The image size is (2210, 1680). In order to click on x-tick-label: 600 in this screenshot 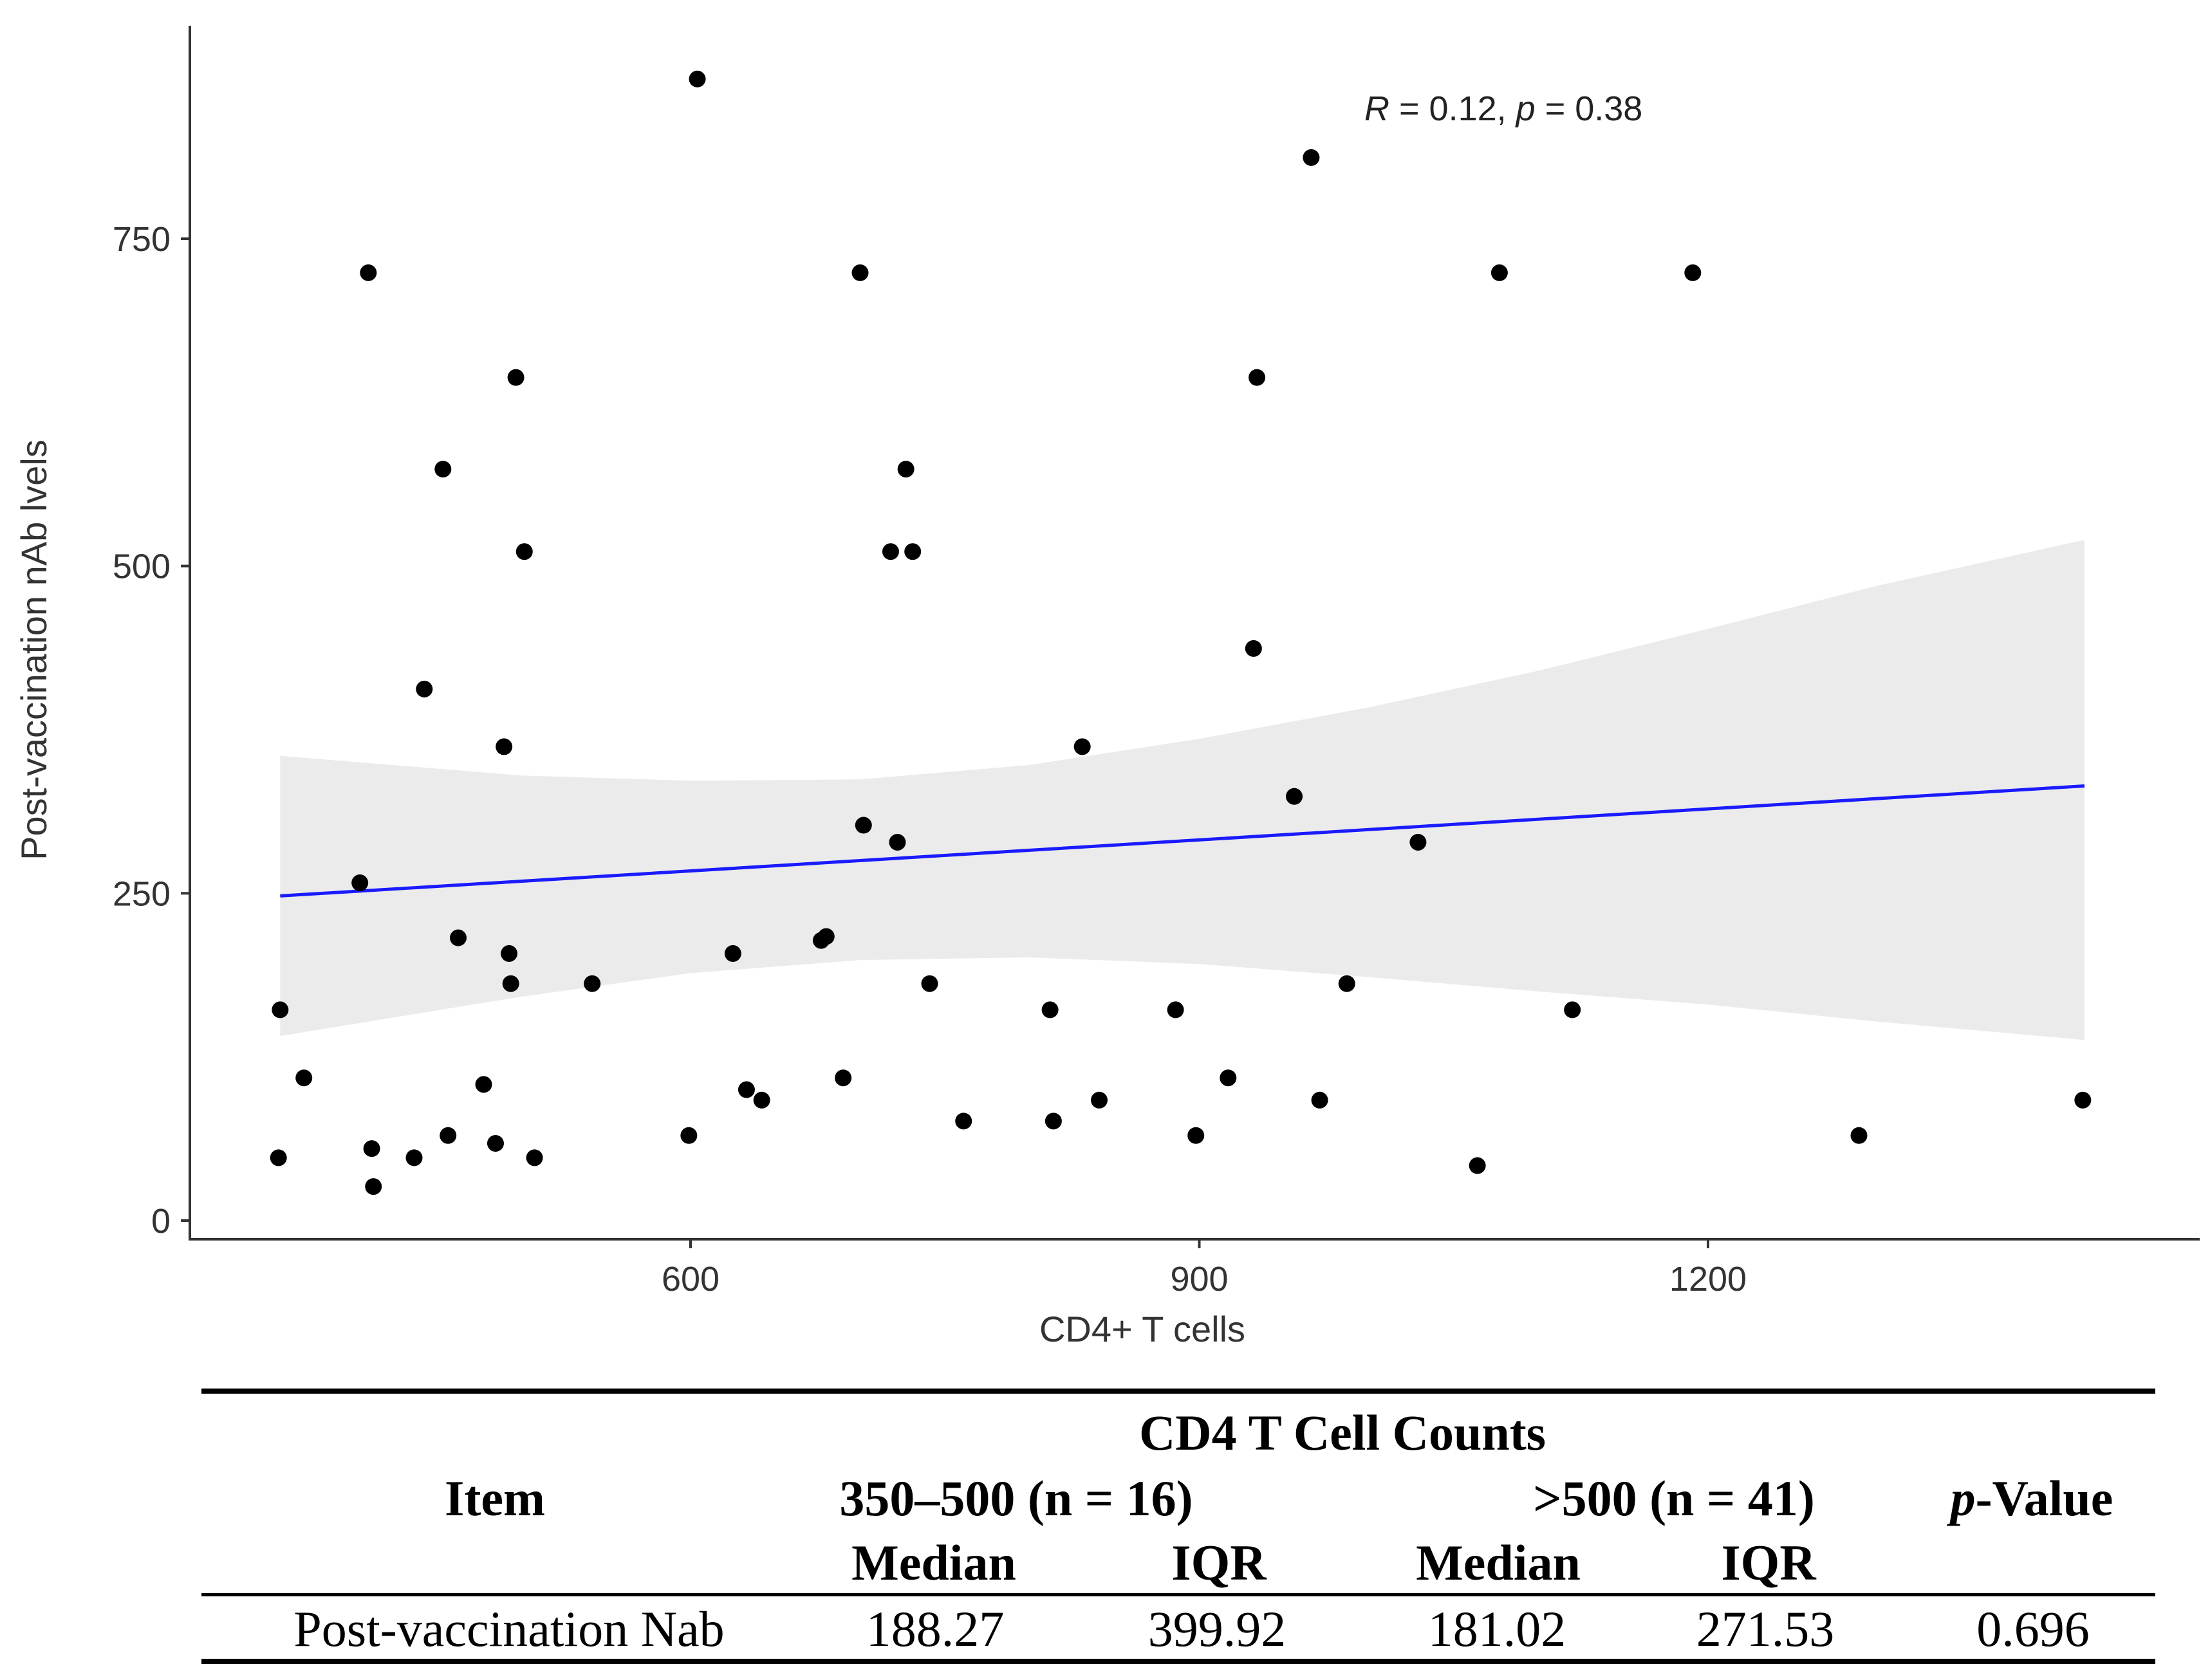, I will do `click(691, 1279)`.